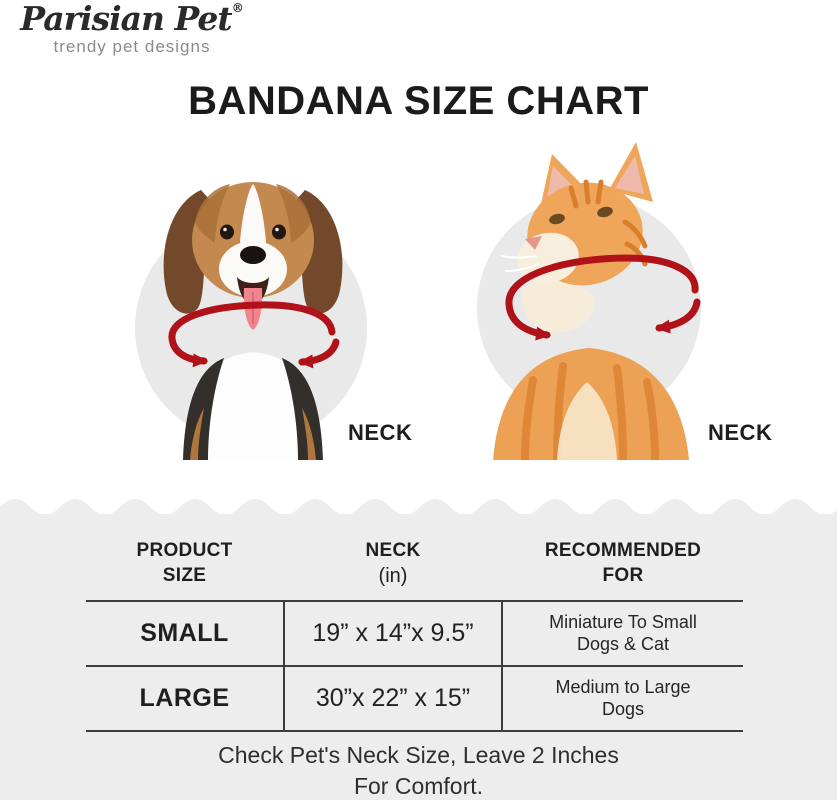 This screenshot has height=800, width=837. I want to click on recommended-line: Miniature To Small, so click(623, 621).